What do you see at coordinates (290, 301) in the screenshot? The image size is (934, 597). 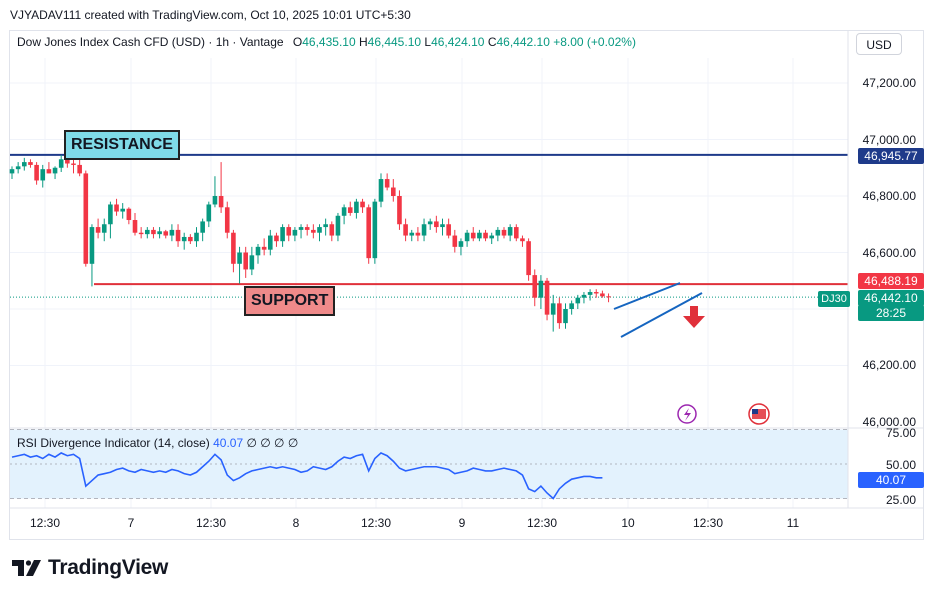 I see `support-annotation: SUPPORT` at bounding box center [290, 301].